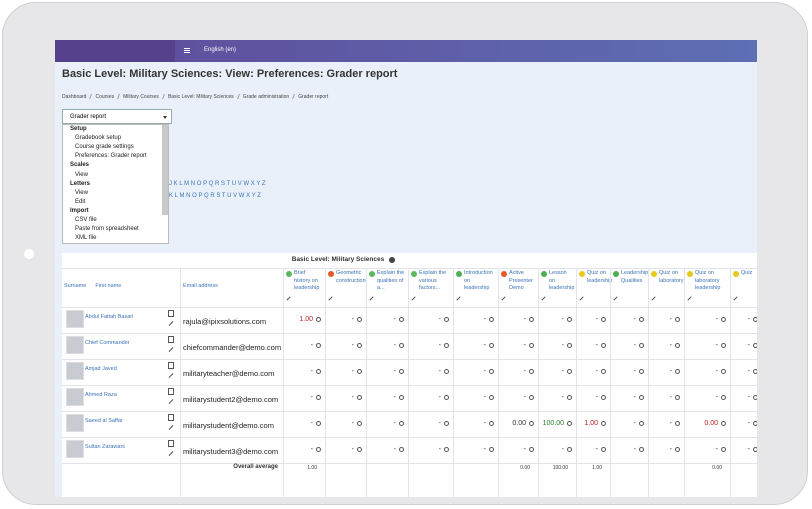 This screenshot has width=812, height=509. I want to click on grade-cell: 100.00, so click(555, 423).